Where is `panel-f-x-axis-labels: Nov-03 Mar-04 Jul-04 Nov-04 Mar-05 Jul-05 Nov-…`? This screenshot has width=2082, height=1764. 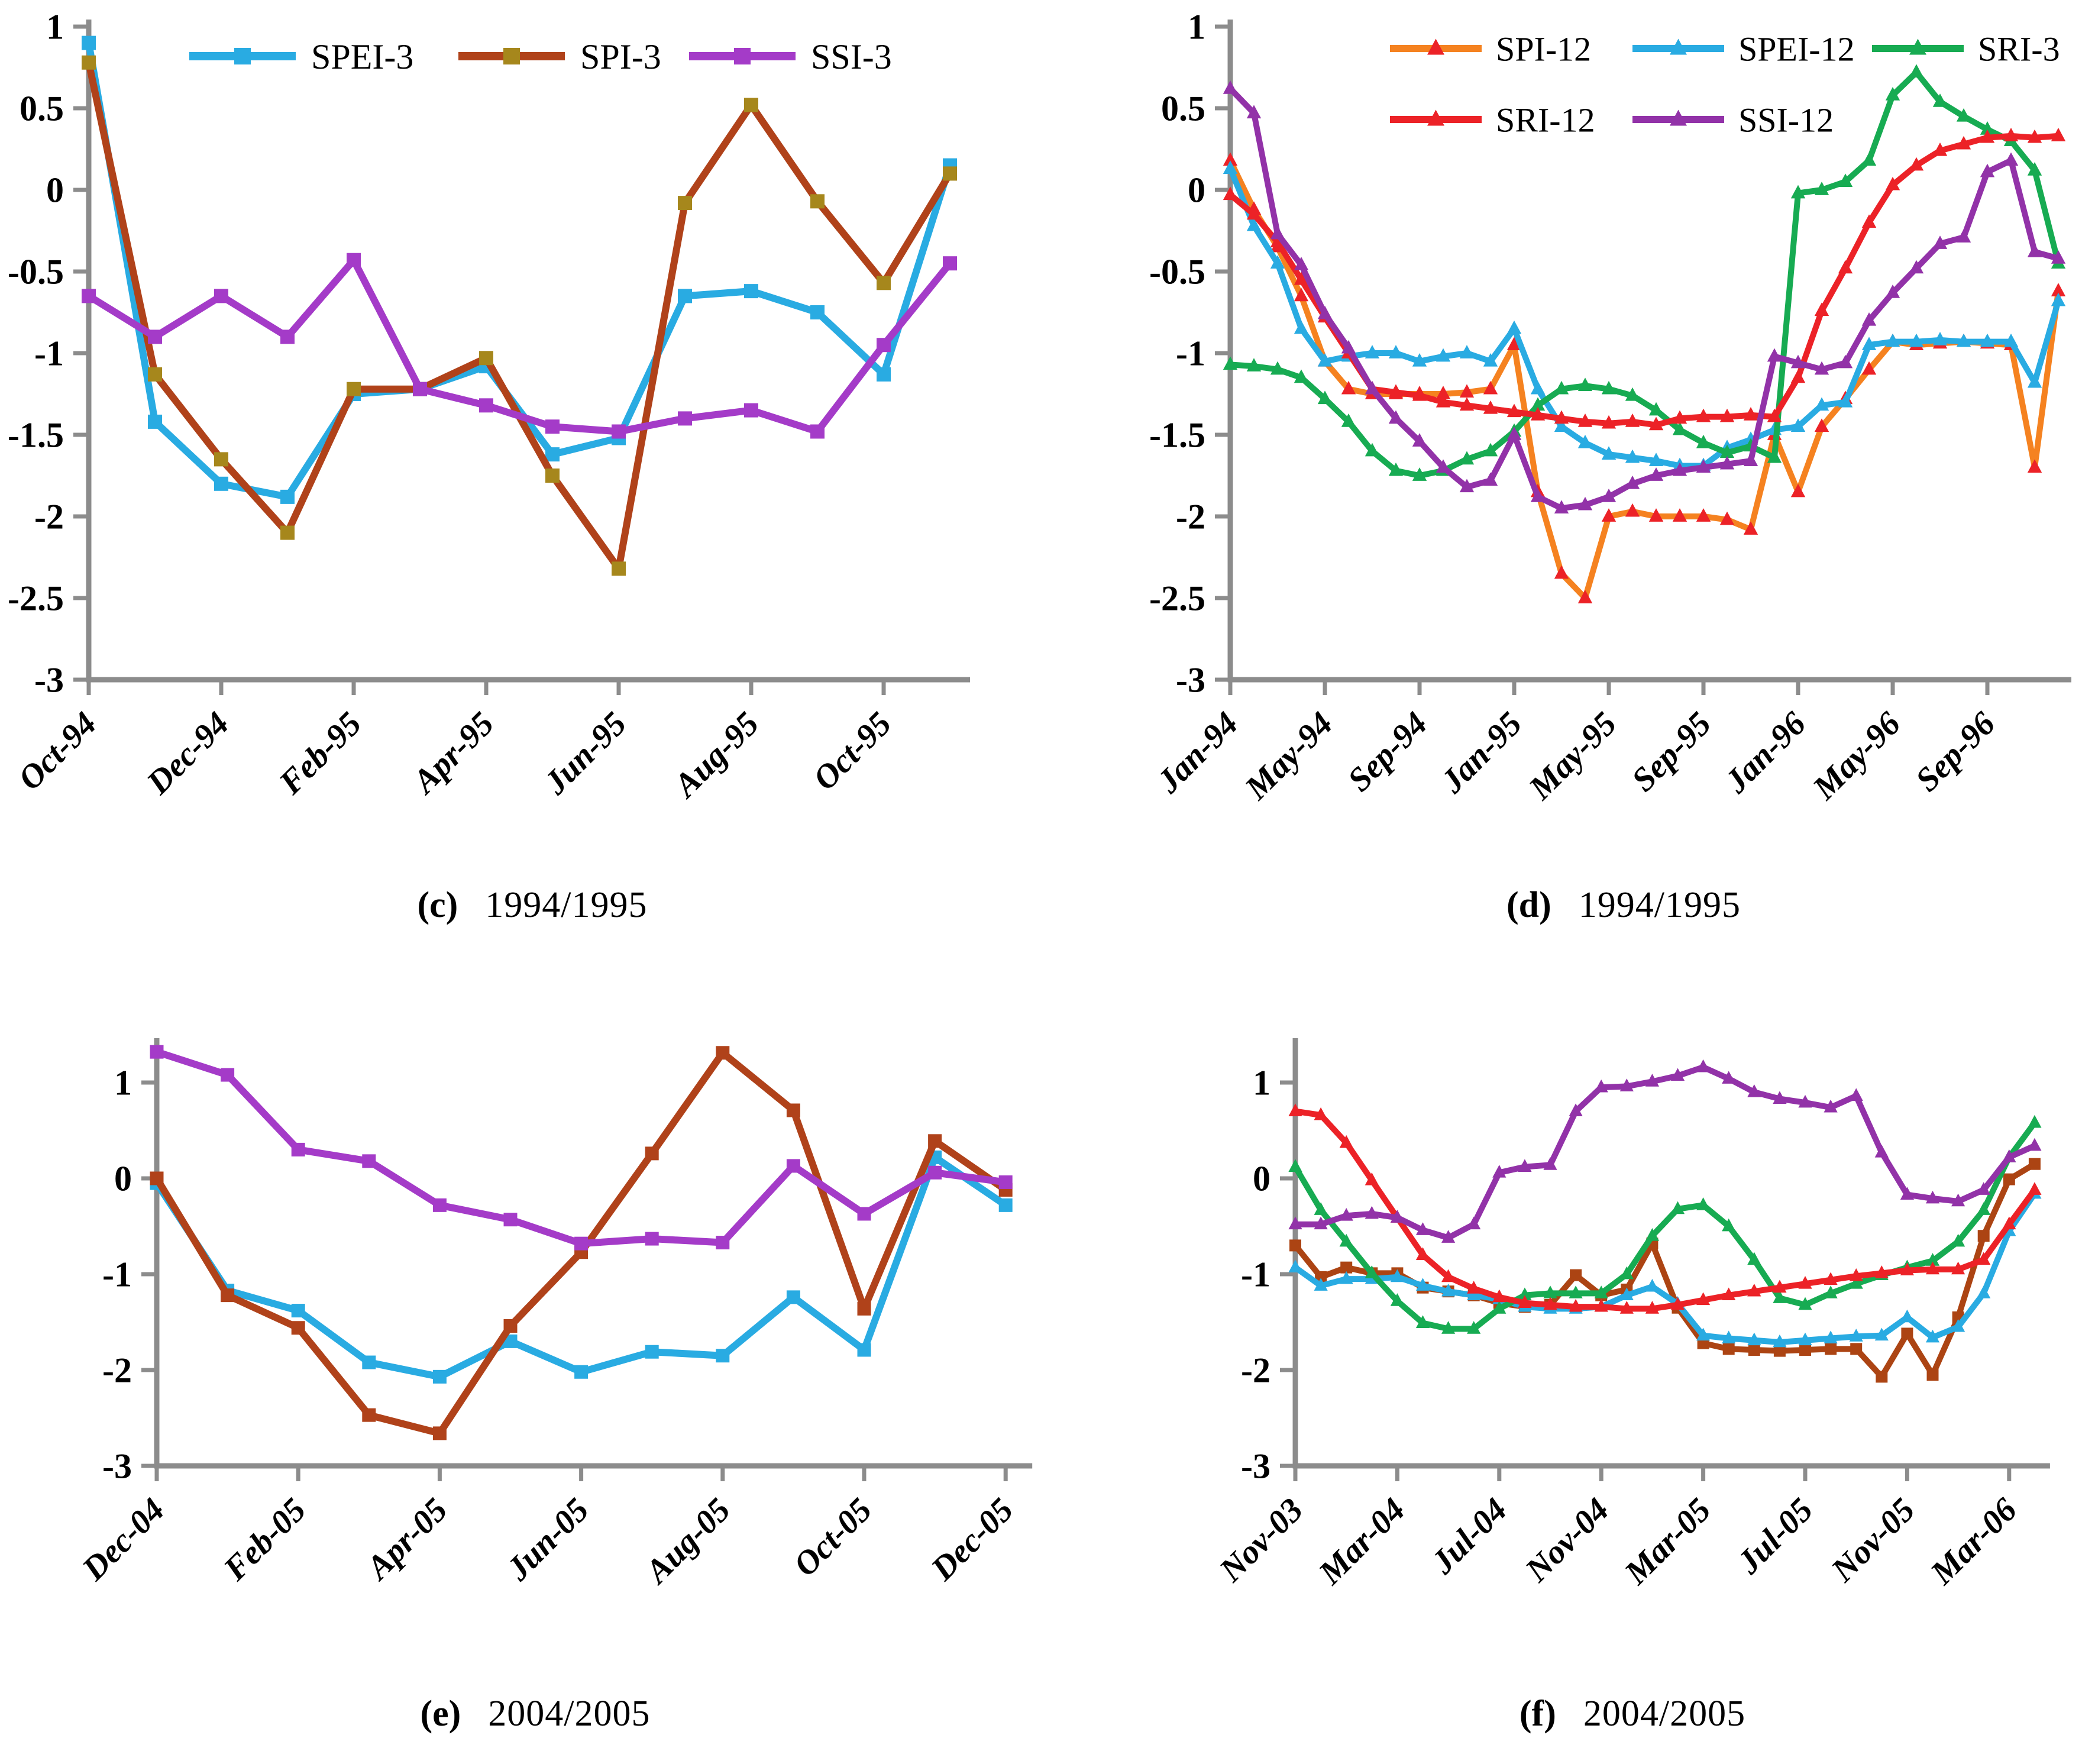
panel-f-x-axis-labels: Nov-03 Mar-04 Jul-04 Nov-04 Mar-05 Jul-05 Nov-… is located at coordinates (1618, 1541).